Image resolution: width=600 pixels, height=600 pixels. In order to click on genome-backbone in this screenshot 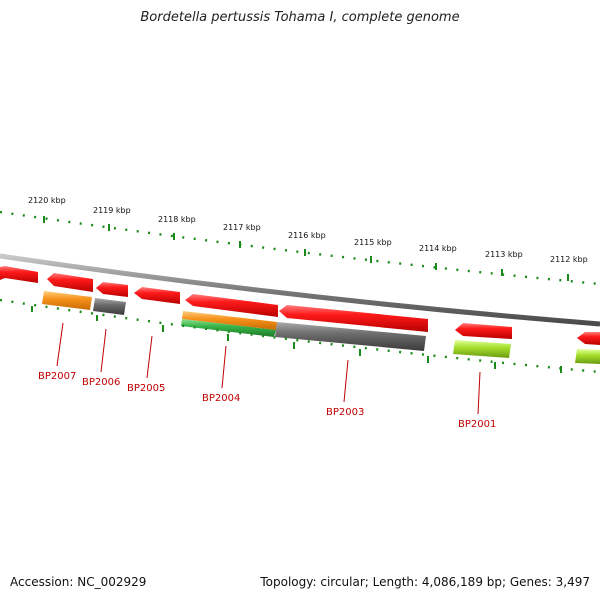, I will do `click(300, 290)`.